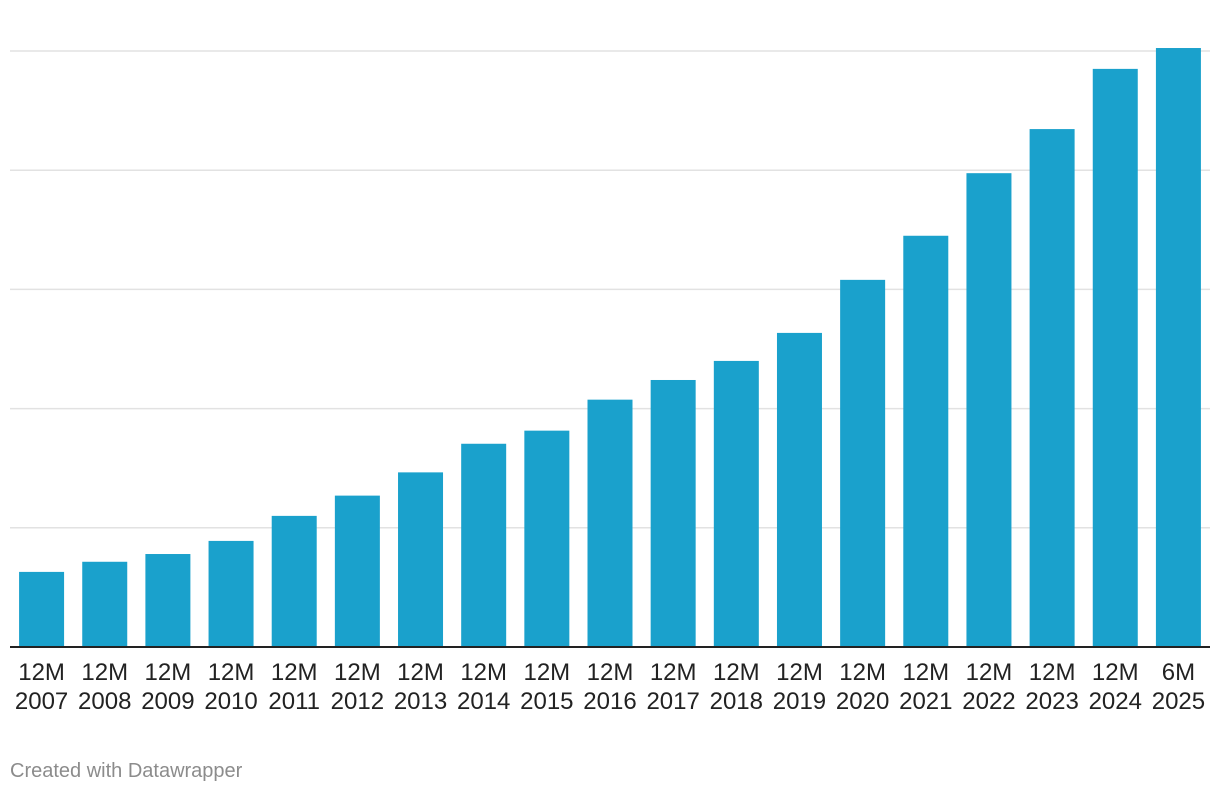 The width and height of the screenshot is (1220, 796). I want to click on x-tick-label: 2018, so click(736, 701).